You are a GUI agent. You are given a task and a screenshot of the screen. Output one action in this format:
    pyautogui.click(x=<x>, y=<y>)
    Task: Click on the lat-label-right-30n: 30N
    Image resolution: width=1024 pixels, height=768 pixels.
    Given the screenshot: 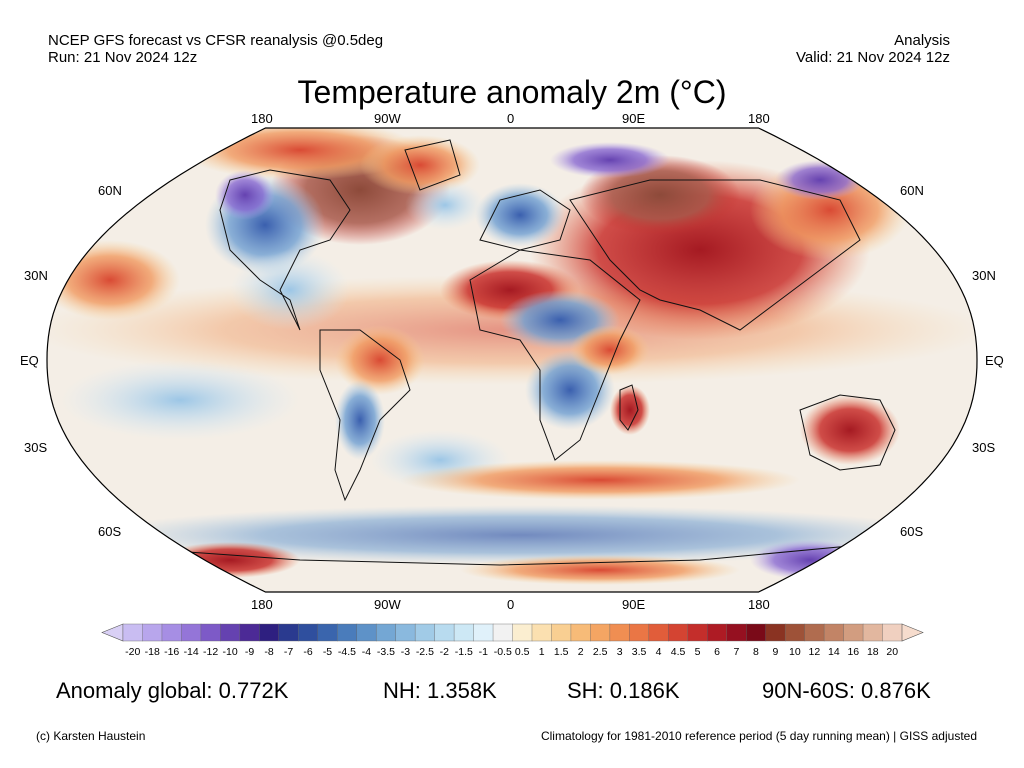 What is the action you would take?
    pyautogui.click(x=984, y=275)
    